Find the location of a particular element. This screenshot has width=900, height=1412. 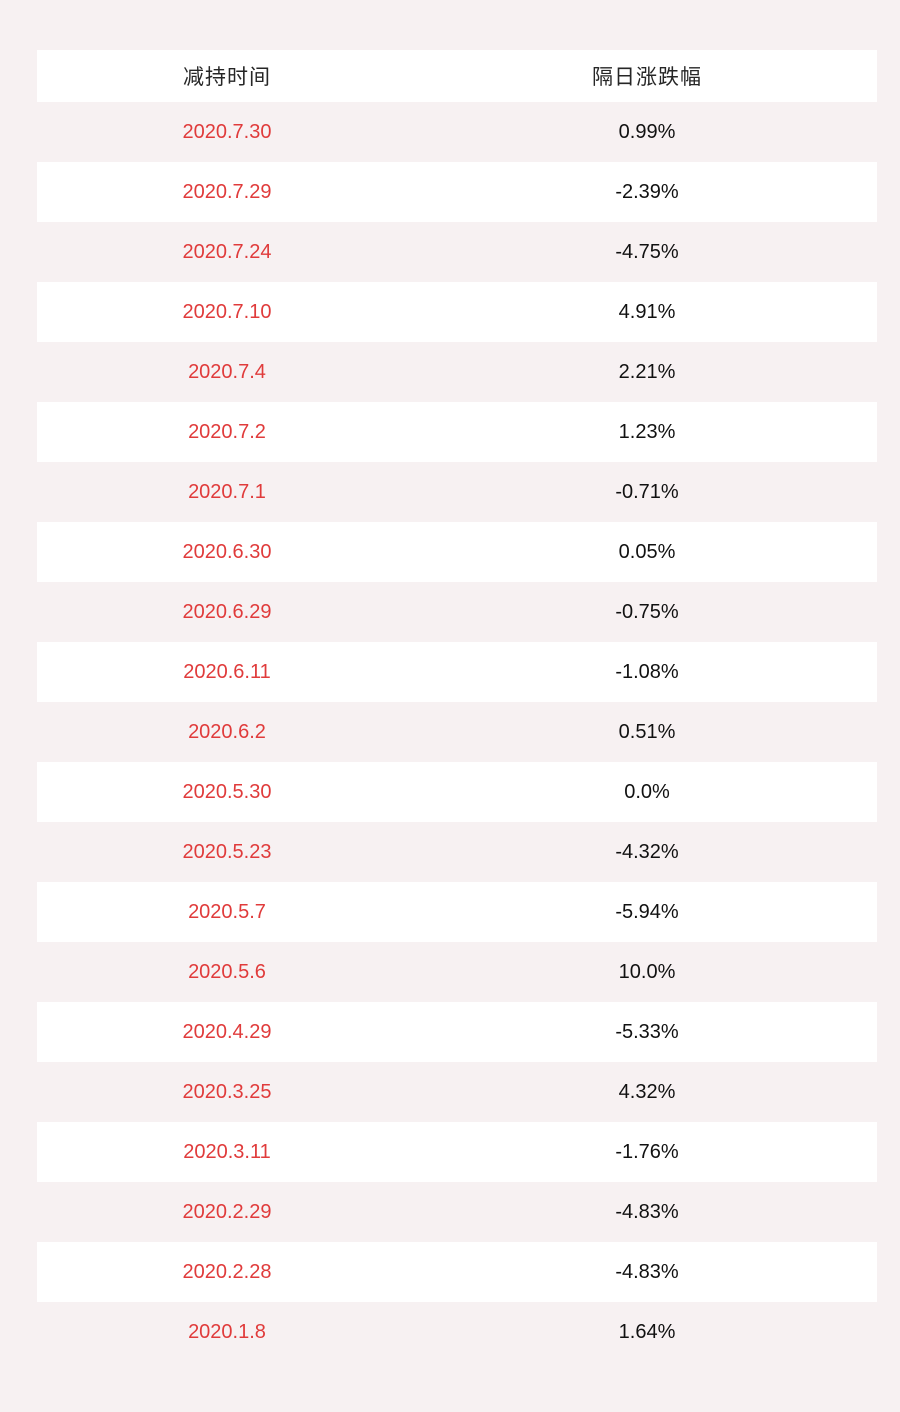

reduction-date-cell: 2020.6.29 is located at coordinates (227, 611).